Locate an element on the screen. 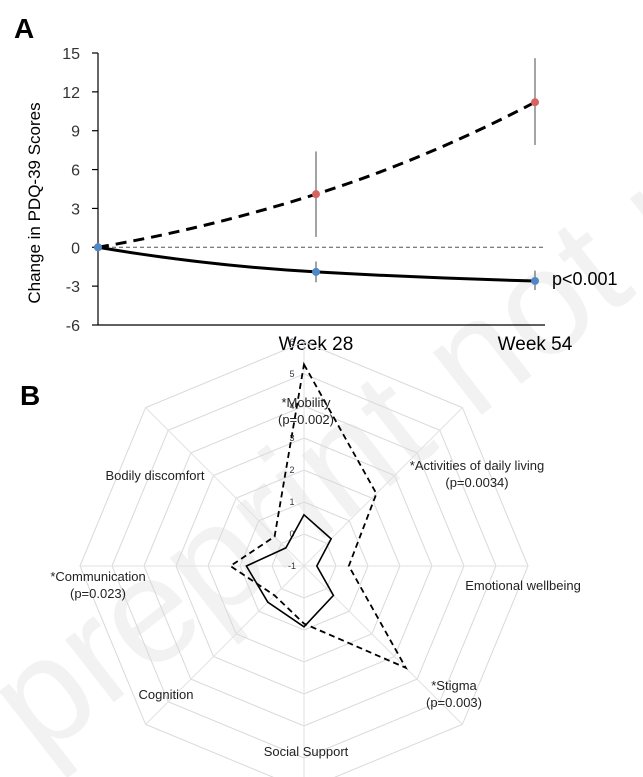 This screenshot has height=777, width=643. y-tick-label: -3 is located at coordinates (73, 287).